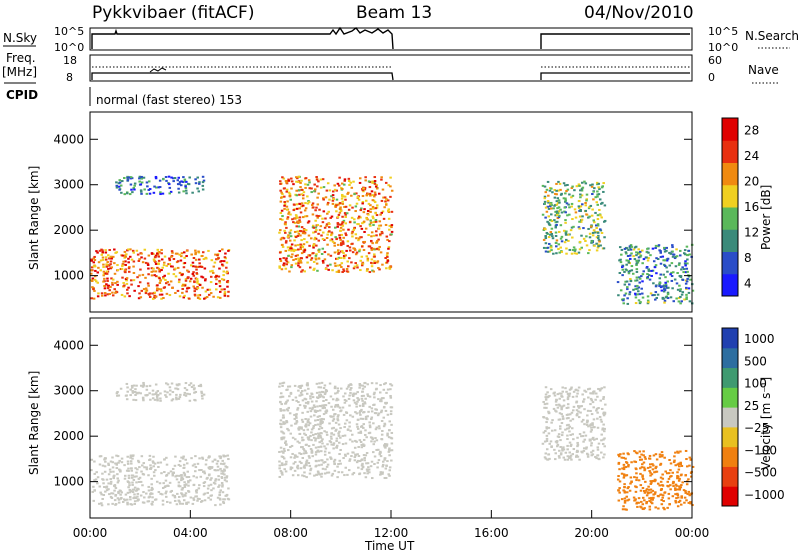 This screenshot has width=800, height=558. I want to click on colorbar-tick-label: 8, so click(748, 258).